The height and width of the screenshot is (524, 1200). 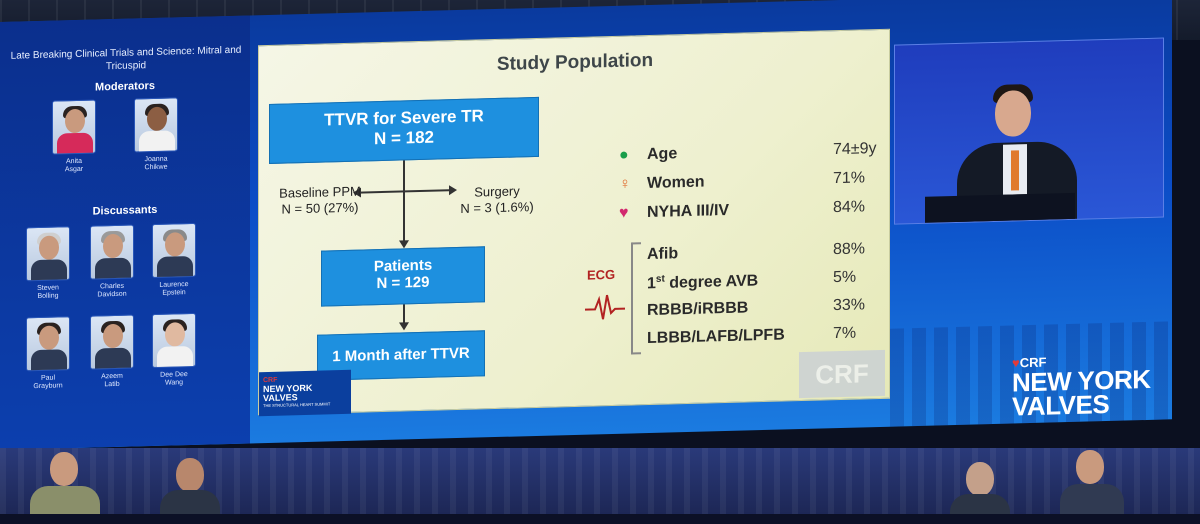 What do you see at coordinates (849, 305) in the screenshot?
I see `stat-value: 33%` at bounding box center [849, 305].